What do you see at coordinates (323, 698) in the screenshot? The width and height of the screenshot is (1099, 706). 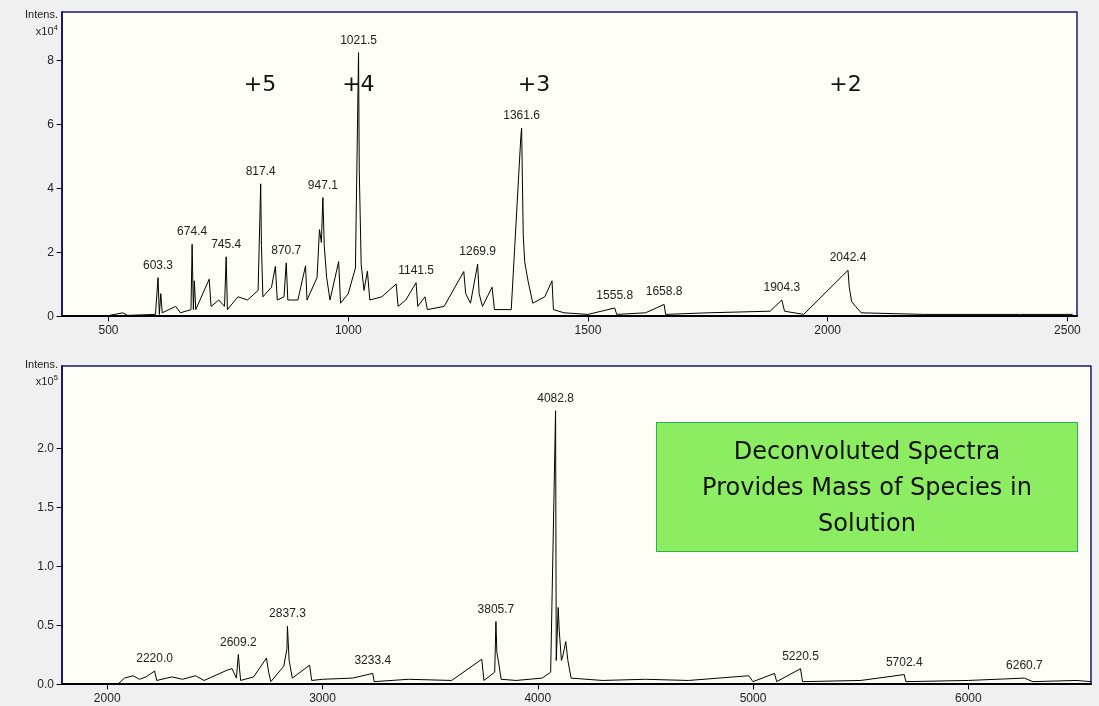 I see `x-tick-label: 3000` at bounding box center [323, 698].